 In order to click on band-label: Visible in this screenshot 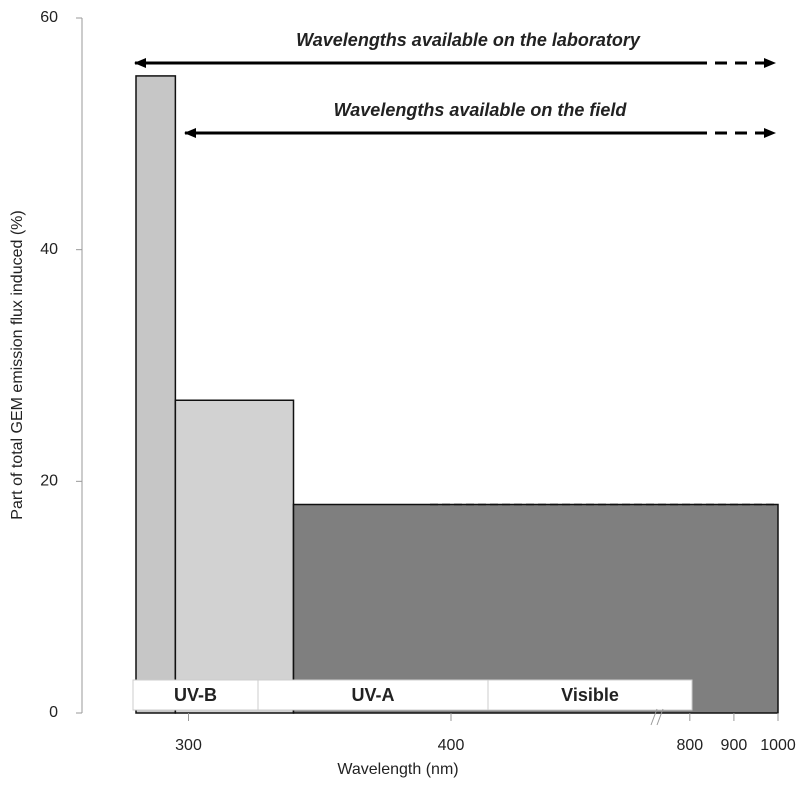, I will do `click(590, 695)`.